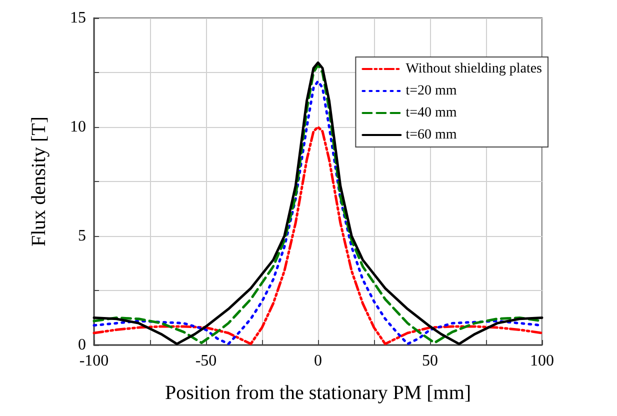 The width and height of the screenshot is (617, 416). Describe the element at coordinates (82, 345) in the screenshot. I see `y-tick-label: 0` at that location.